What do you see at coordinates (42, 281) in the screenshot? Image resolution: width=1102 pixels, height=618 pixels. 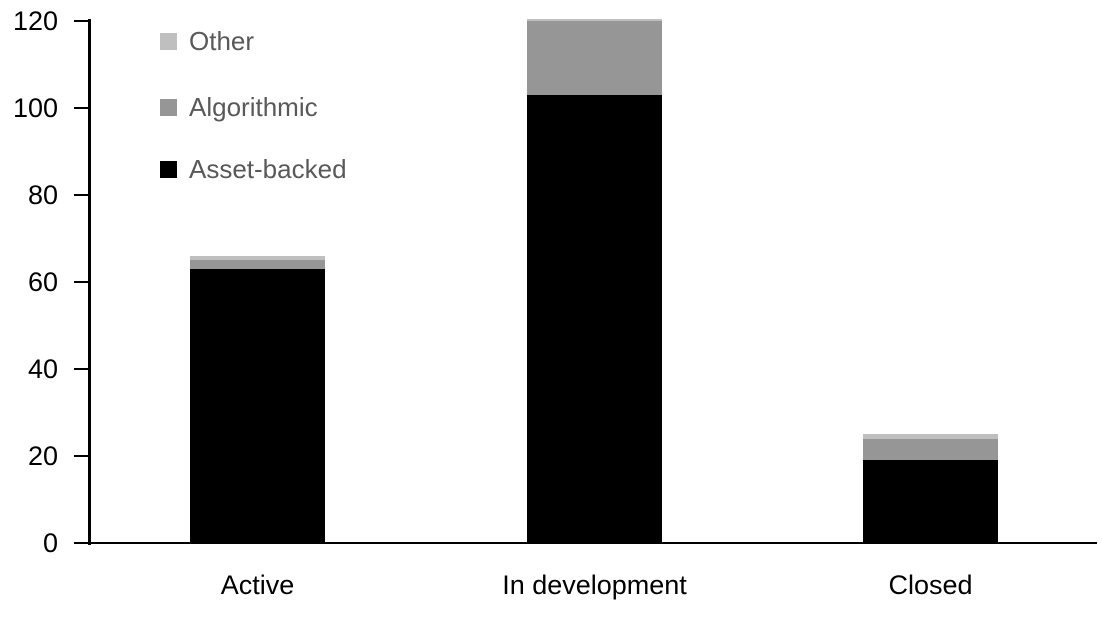 I see `y-tick-label-60: 60` at bounding box center [42, 281].